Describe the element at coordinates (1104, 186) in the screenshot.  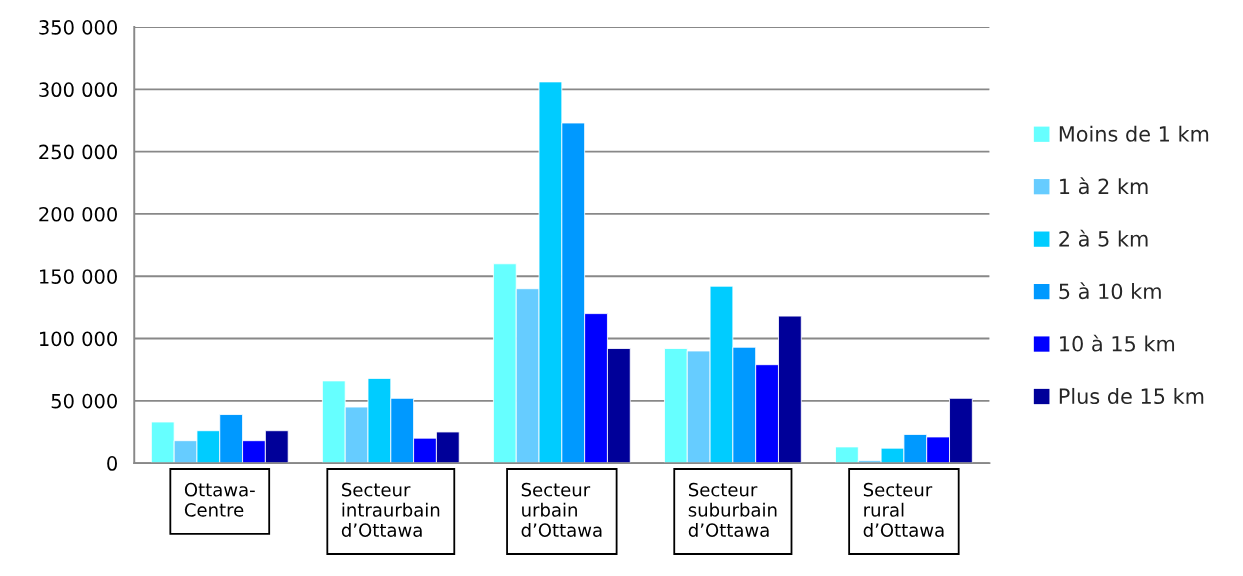
I see `legend-label: 1 à 2 km` at that location.